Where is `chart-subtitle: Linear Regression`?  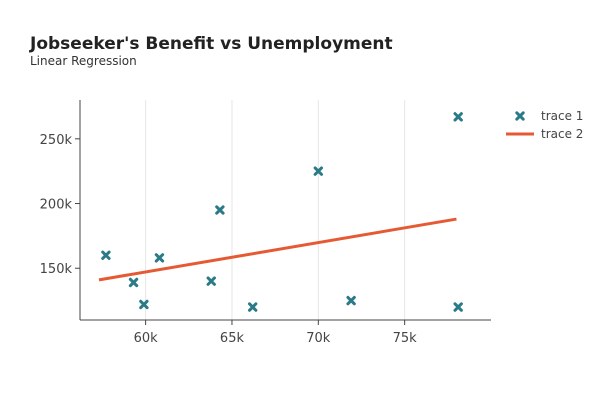
chart-subtitle: Linear Regression is located at coordinates (83, 61).